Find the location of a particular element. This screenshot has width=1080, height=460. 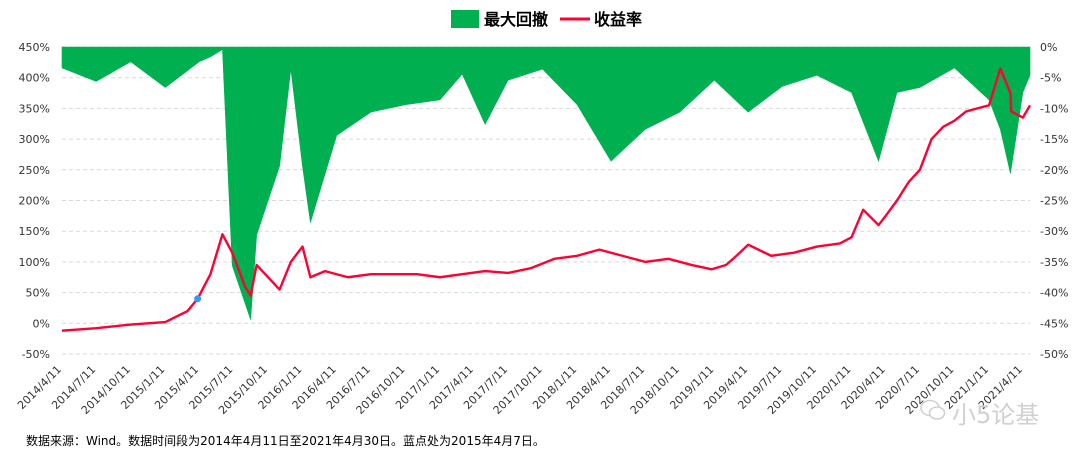

right-tick-label: -25% is located at coordinates (1054, 201).